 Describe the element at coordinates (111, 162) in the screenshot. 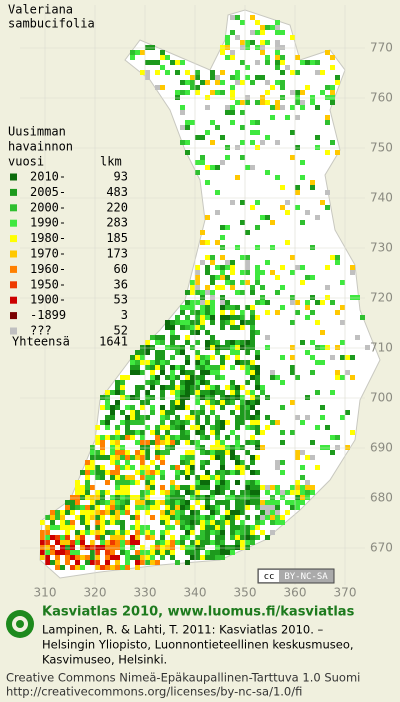

I see `legend-heading: lkm` at that location.